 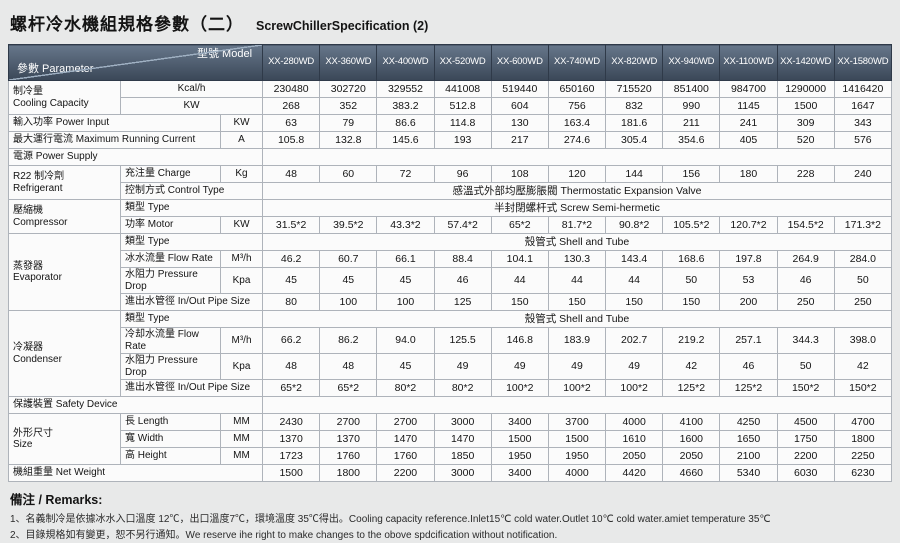 I want to click on group-label-size: 外形尺寸 Size, so click(x=65, y=439).